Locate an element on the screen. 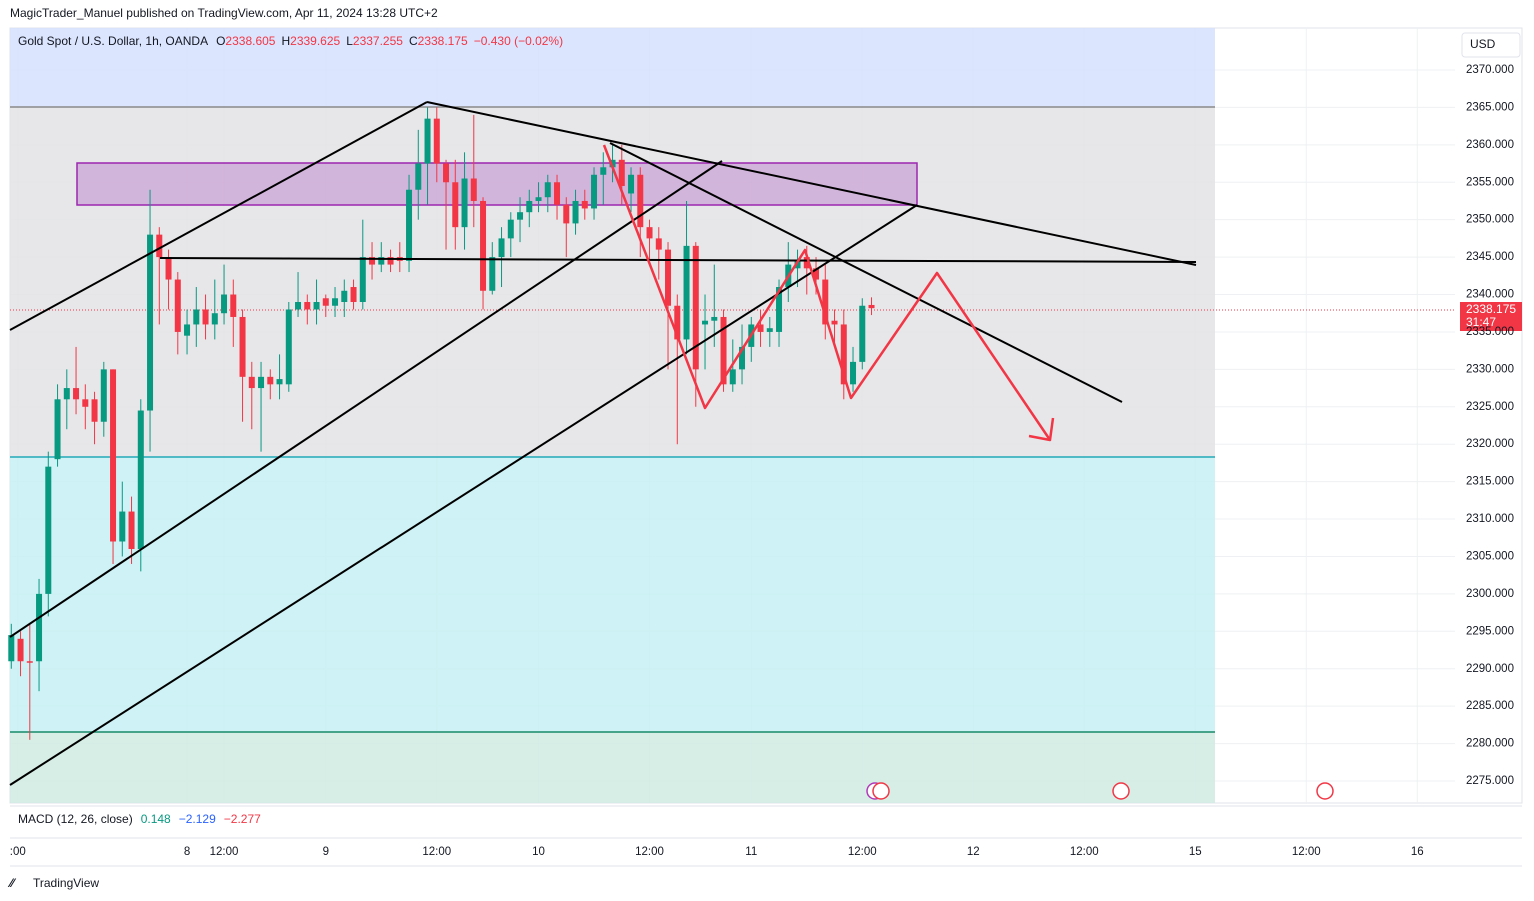 The width and height of the screenshot is (1534, 901). projection is located at coordinates (827, 292).